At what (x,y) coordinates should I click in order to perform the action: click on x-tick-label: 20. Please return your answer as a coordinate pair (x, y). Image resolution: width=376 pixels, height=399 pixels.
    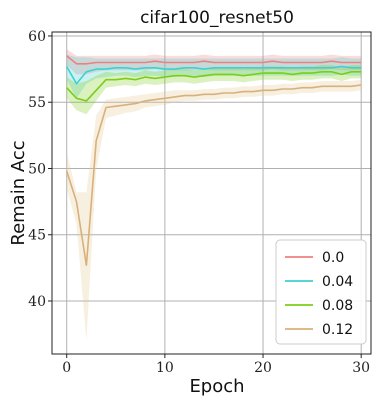
    Looking at the image, I should click on (263, 368).